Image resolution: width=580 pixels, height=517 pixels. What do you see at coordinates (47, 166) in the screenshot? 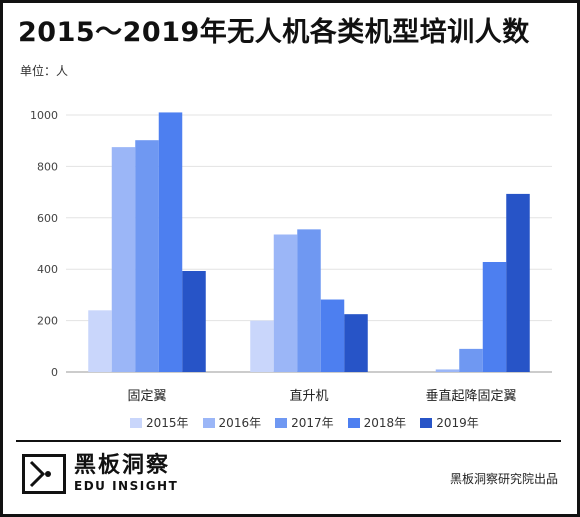
I see `y-tick-label: 800` at bounding box center [47, 166].